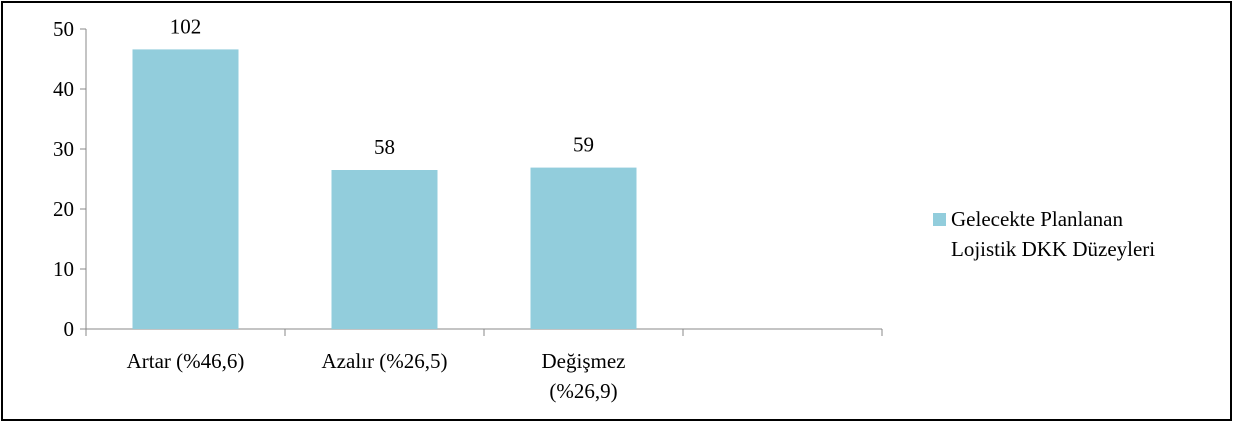  I want to click on x-category-label: Artar (%46,6), so click(186, 361).